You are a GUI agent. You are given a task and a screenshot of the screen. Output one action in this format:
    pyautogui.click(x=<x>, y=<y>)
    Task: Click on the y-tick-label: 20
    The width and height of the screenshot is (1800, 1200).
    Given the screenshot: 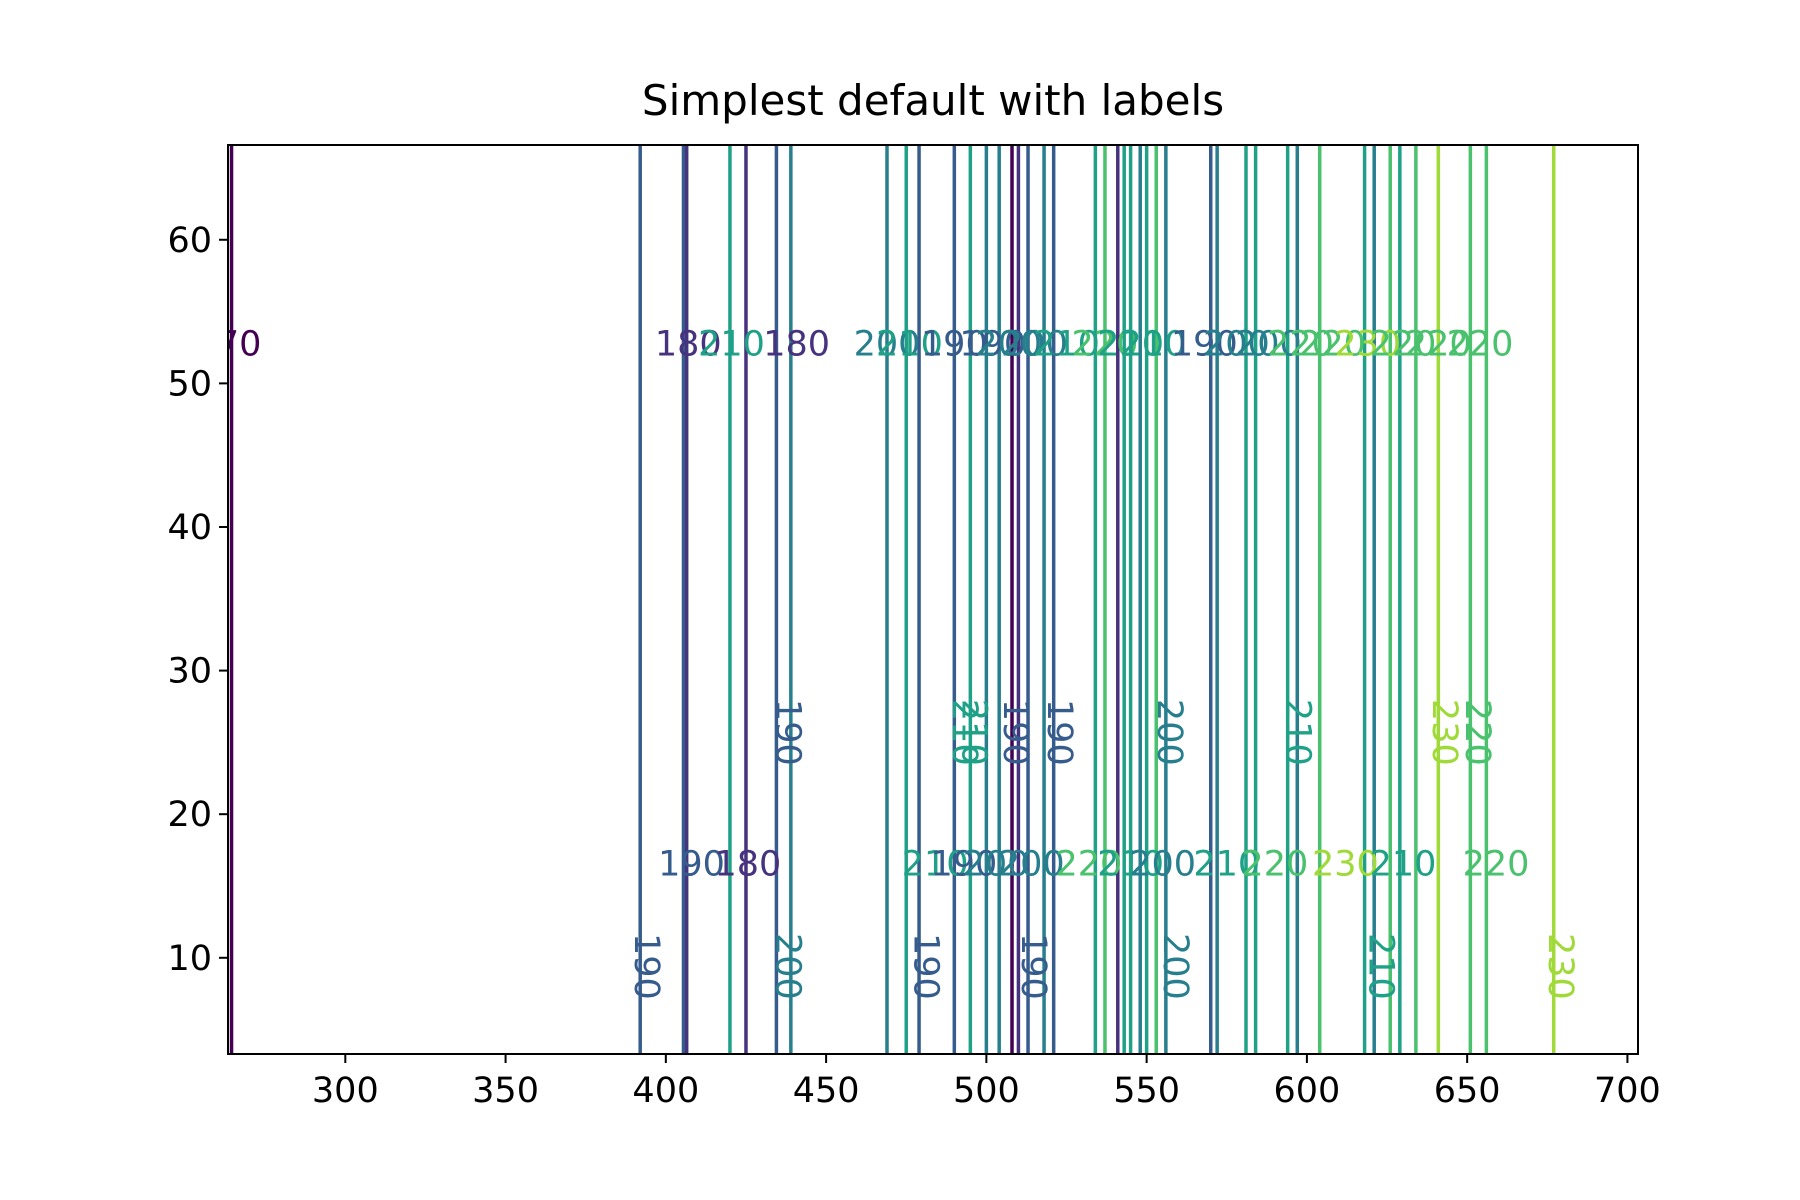 What is the action you would take?
    pyautogui.click(x=189, y=815)
    